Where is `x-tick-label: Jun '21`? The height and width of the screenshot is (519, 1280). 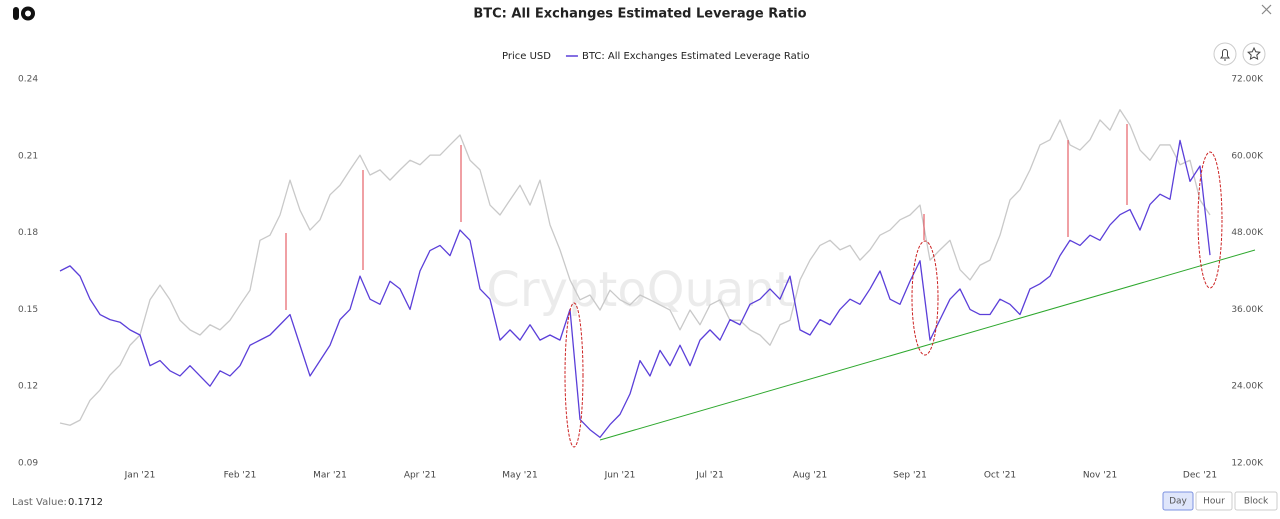
x-tick-label: Jun '21 is located at coordinates (620, 476).